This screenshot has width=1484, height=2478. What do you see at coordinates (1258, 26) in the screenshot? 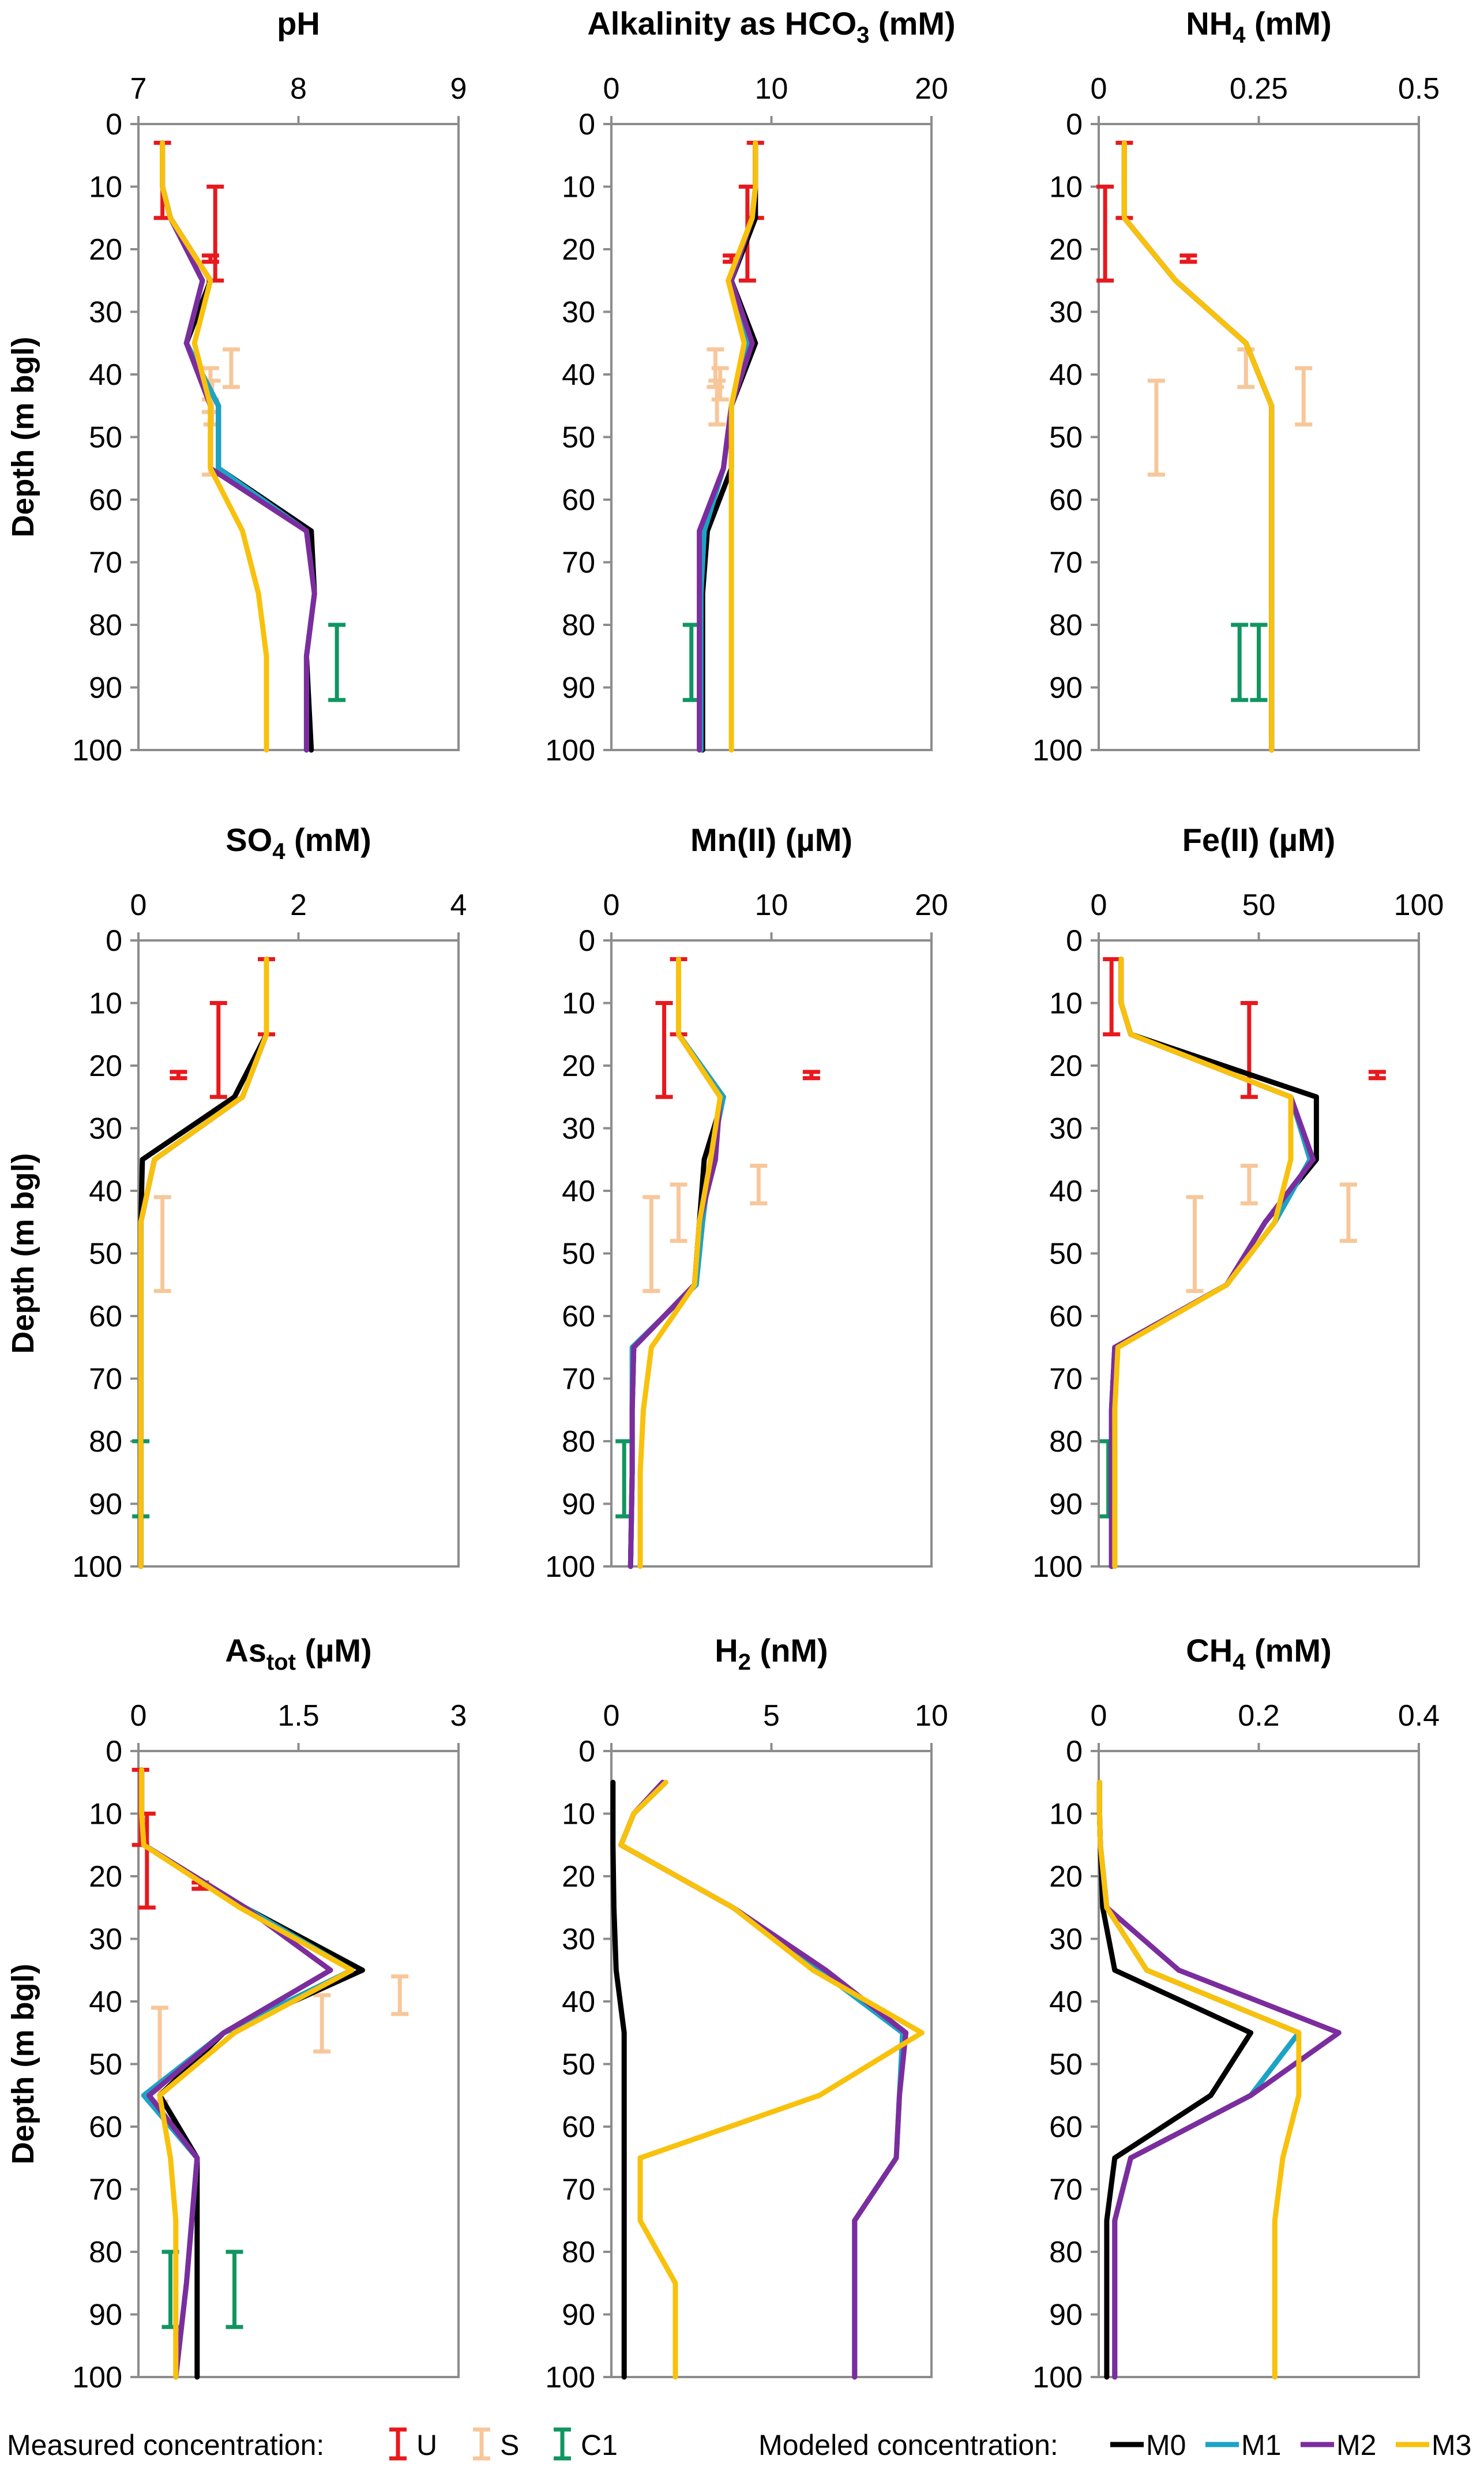
I see `panel-title: NH4 (mM)` at bounding box center [1258, 26].